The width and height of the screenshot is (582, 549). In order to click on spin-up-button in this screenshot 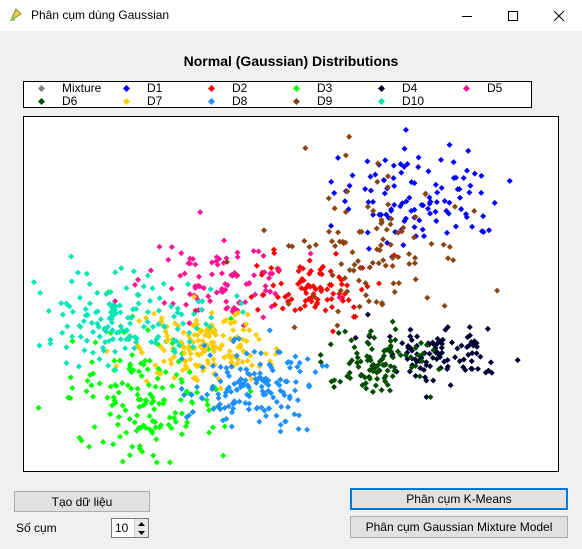, I will do `click(141, 523)`.